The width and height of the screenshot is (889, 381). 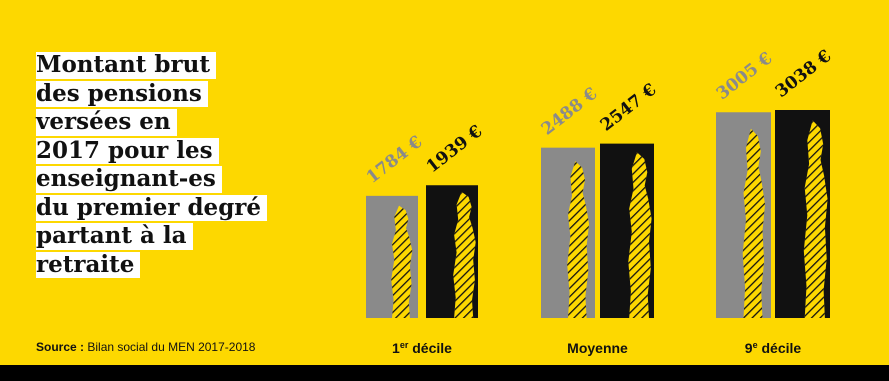 I want to click on title-line: des pensions, so click(x=186, y=95).